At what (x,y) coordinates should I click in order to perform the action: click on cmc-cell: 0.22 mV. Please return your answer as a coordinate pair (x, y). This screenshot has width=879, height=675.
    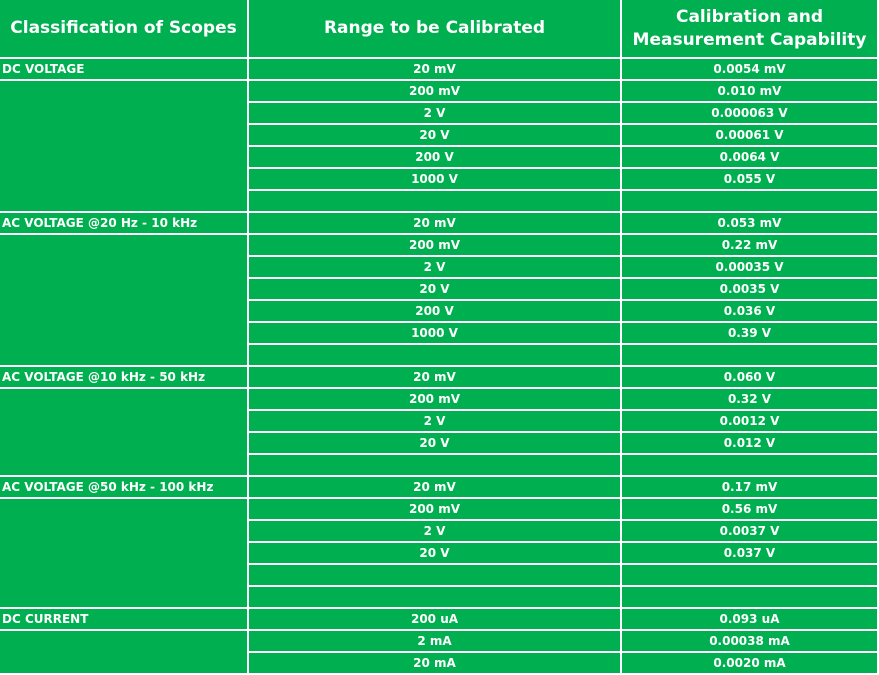
    Looking at the image, I should click on (749, 245).